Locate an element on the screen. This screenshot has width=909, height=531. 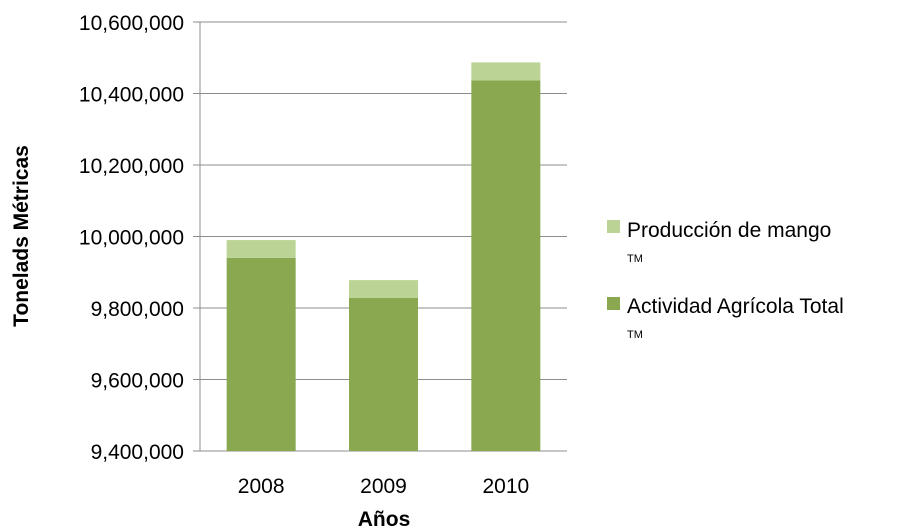
y-tick-label: 10,200,000 is located at coordinates (131, 166).